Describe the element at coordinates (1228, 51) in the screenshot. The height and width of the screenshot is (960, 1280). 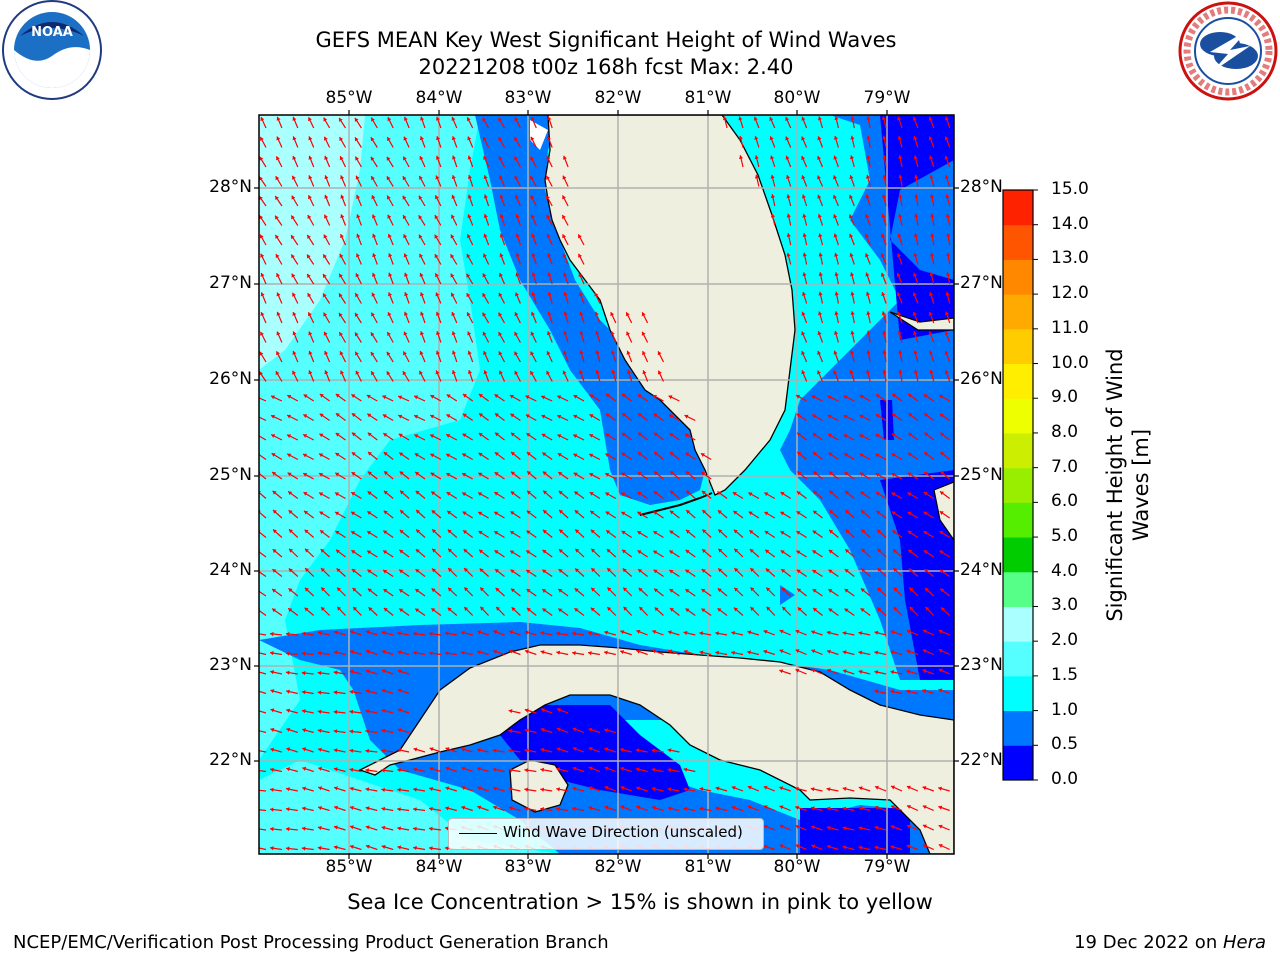
I see `nws-logo-icon` at that location.